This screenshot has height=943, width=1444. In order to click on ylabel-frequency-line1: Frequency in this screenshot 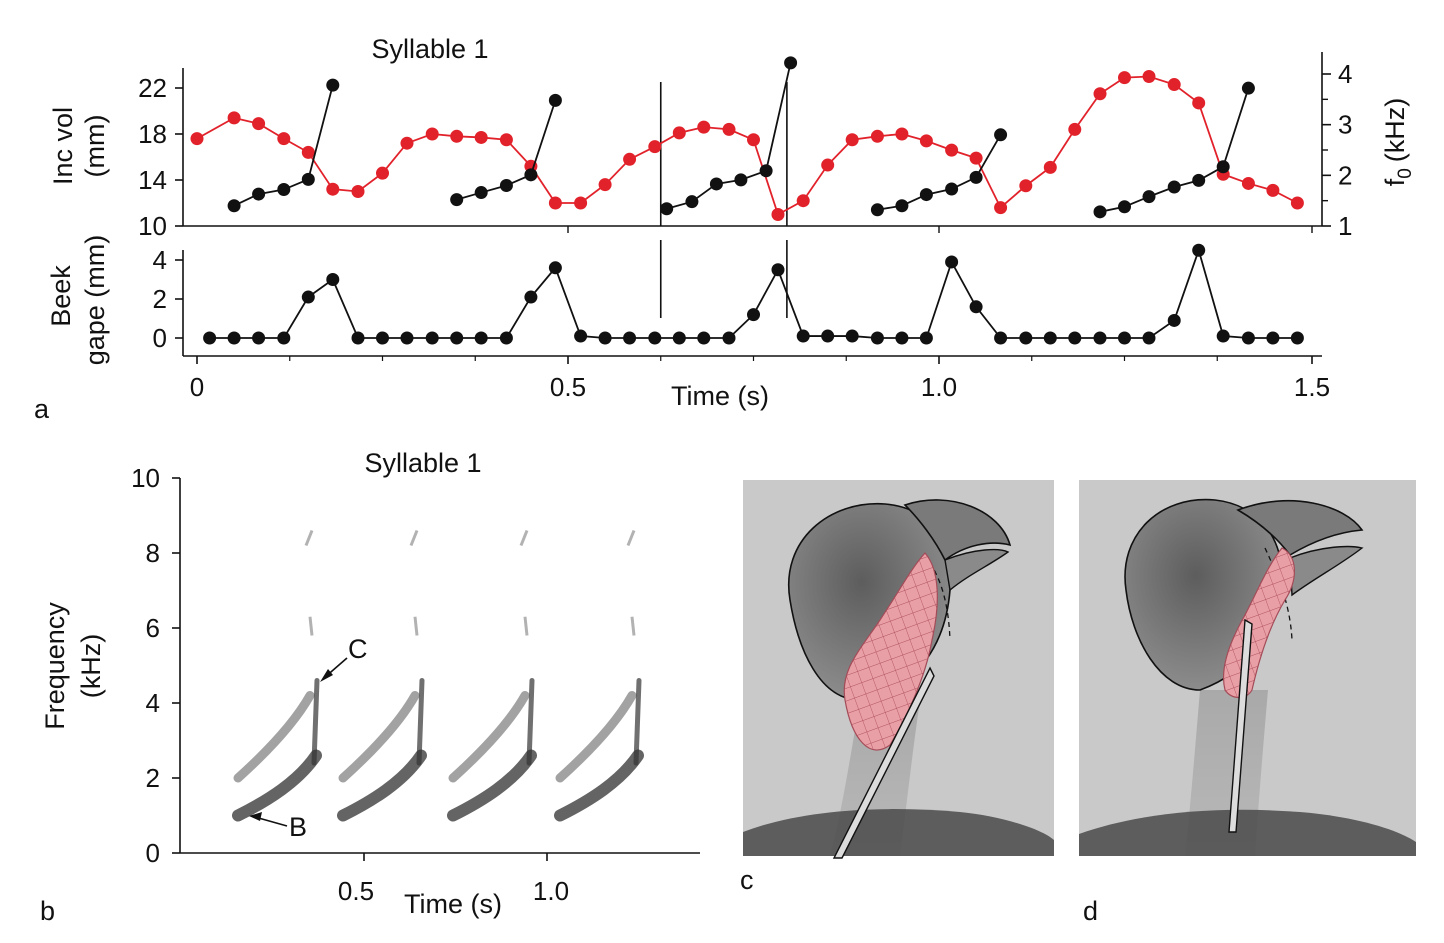, I will do `click(55, 666)`.